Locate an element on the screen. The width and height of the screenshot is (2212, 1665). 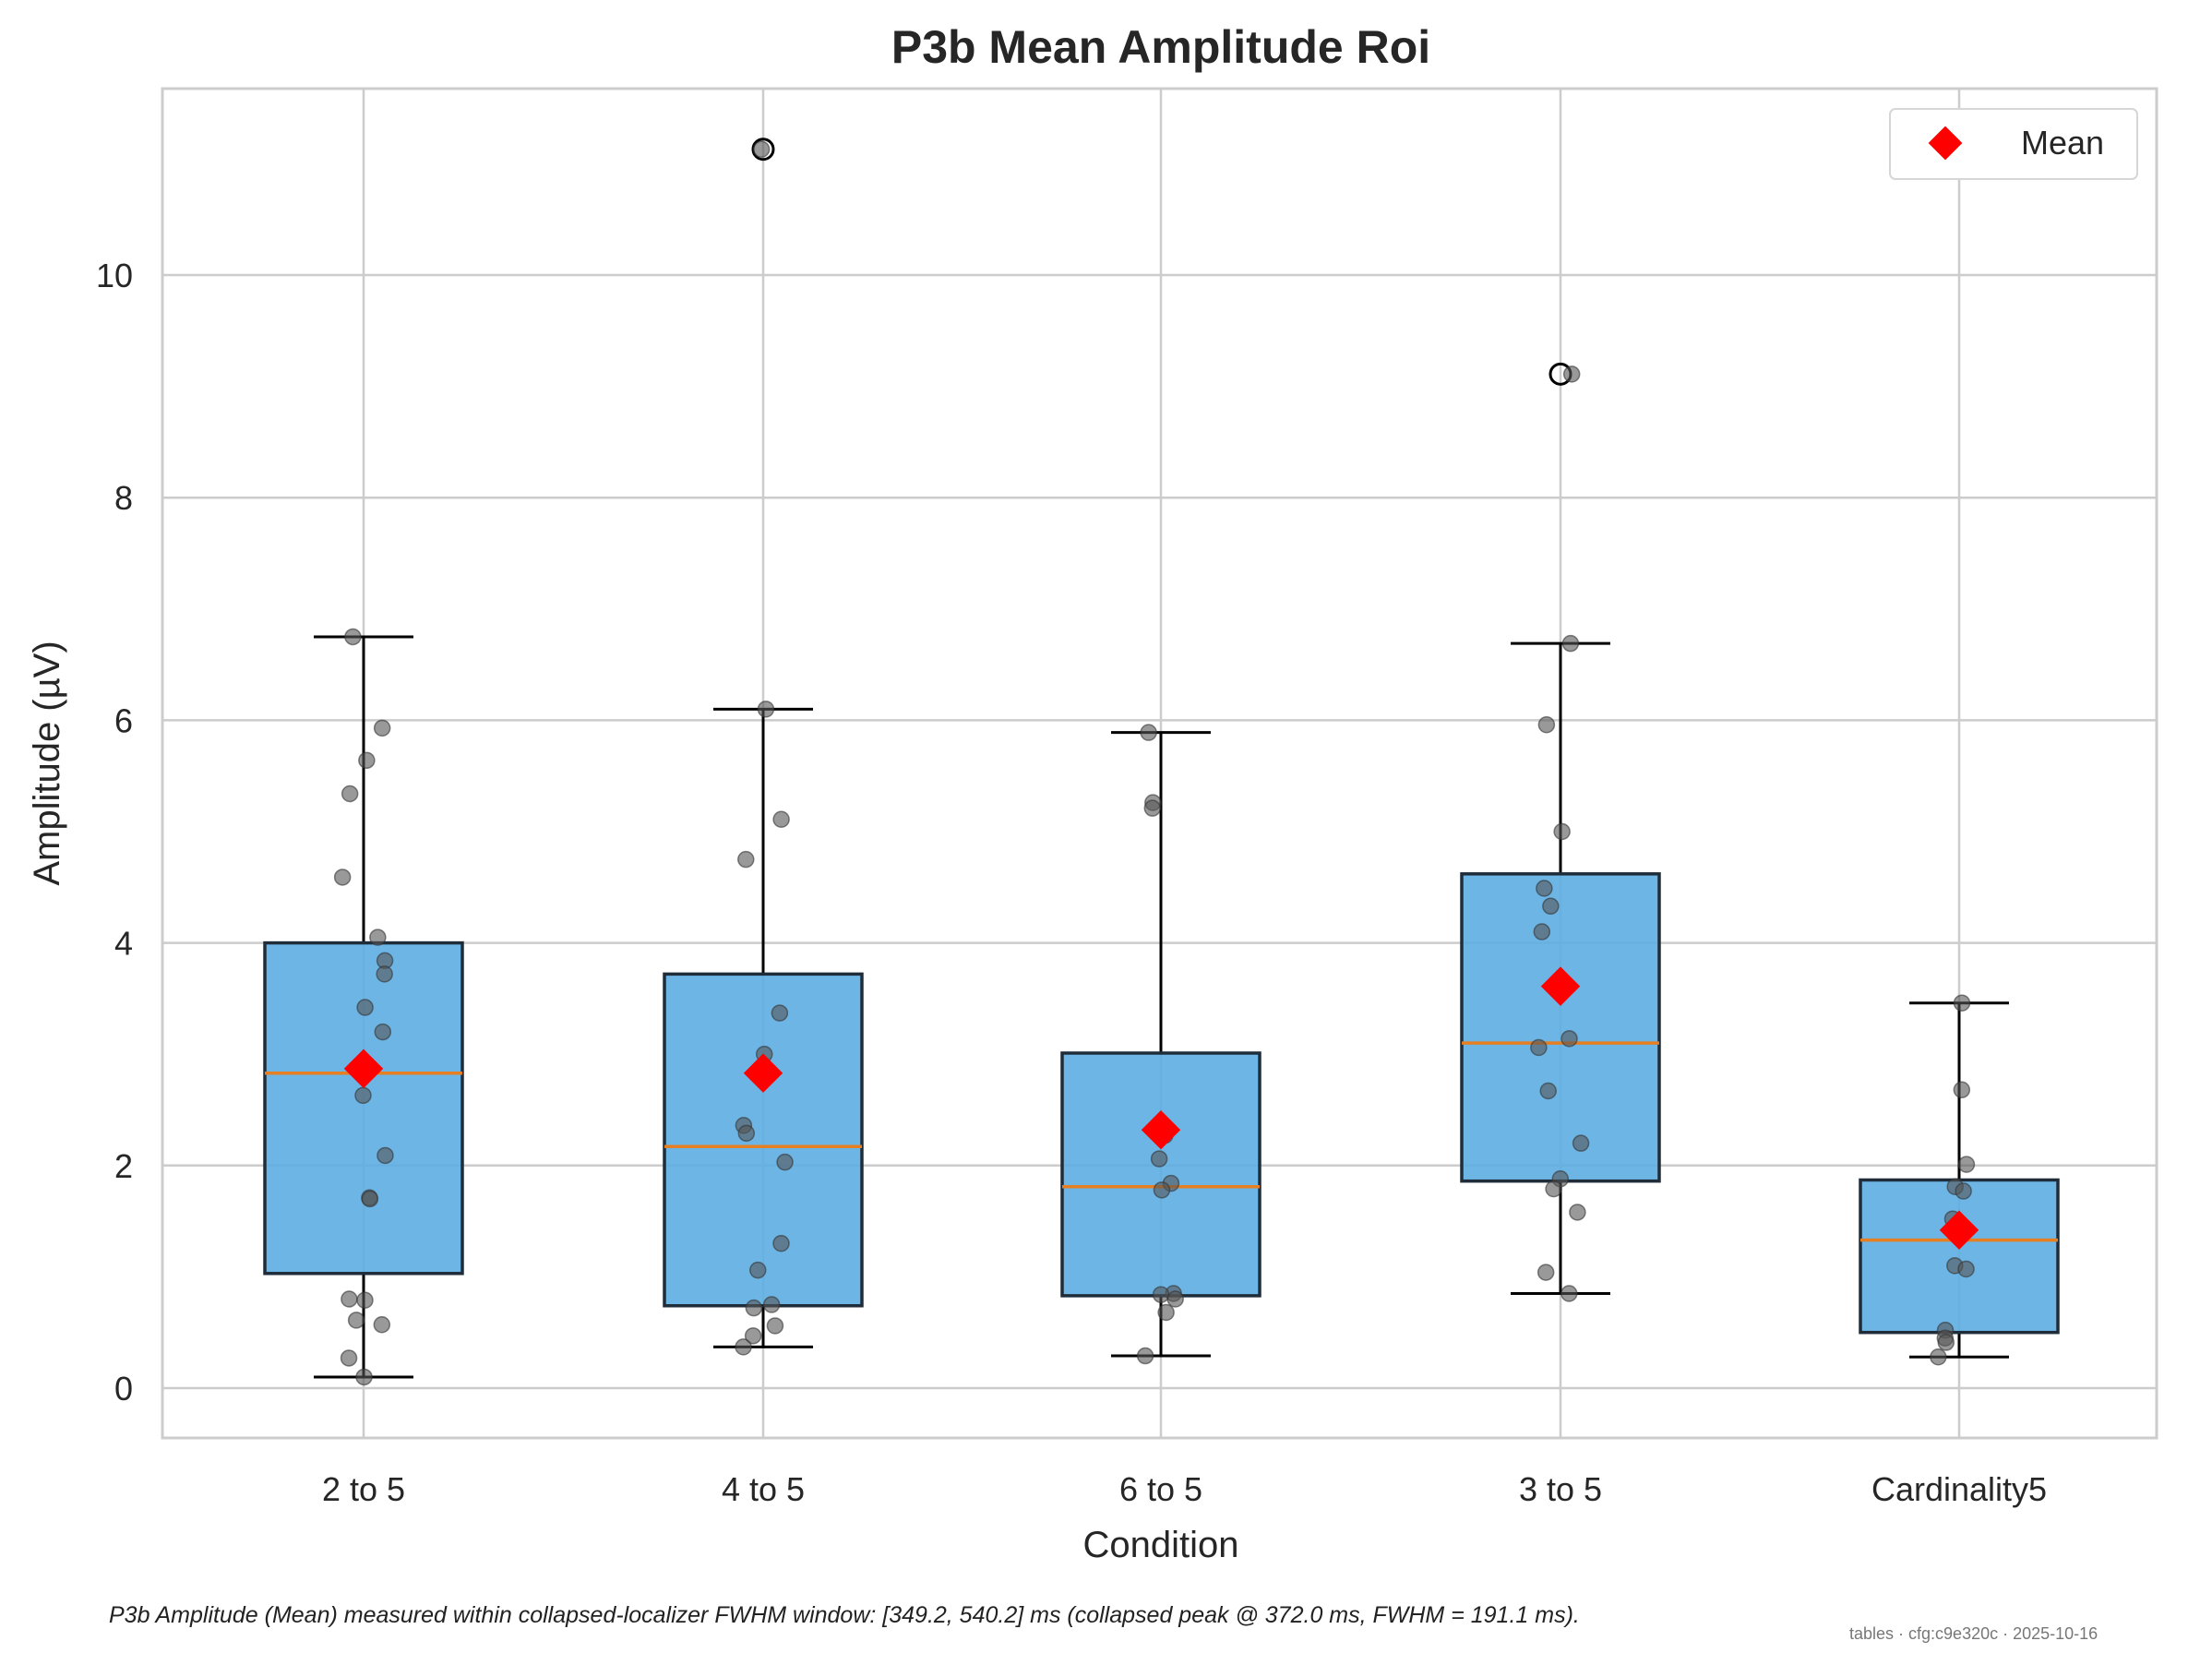
y-tick-label: 4 is located at coordinates (123, 944).